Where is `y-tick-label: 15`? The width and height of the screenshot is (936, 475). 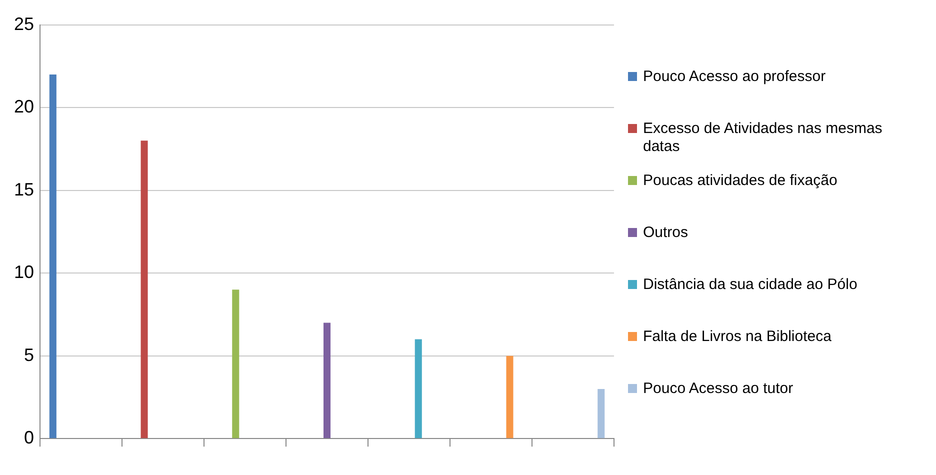 y-tick-label: 15 is located at coordinates (24, 189).